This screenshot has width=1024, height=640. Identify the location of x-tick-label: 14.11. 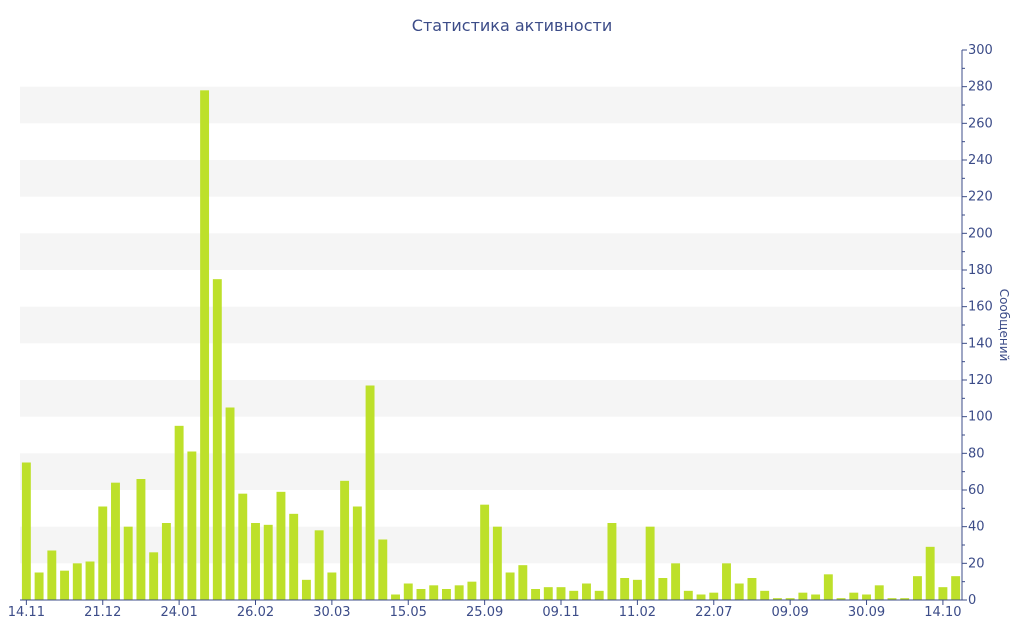
(26, 612).